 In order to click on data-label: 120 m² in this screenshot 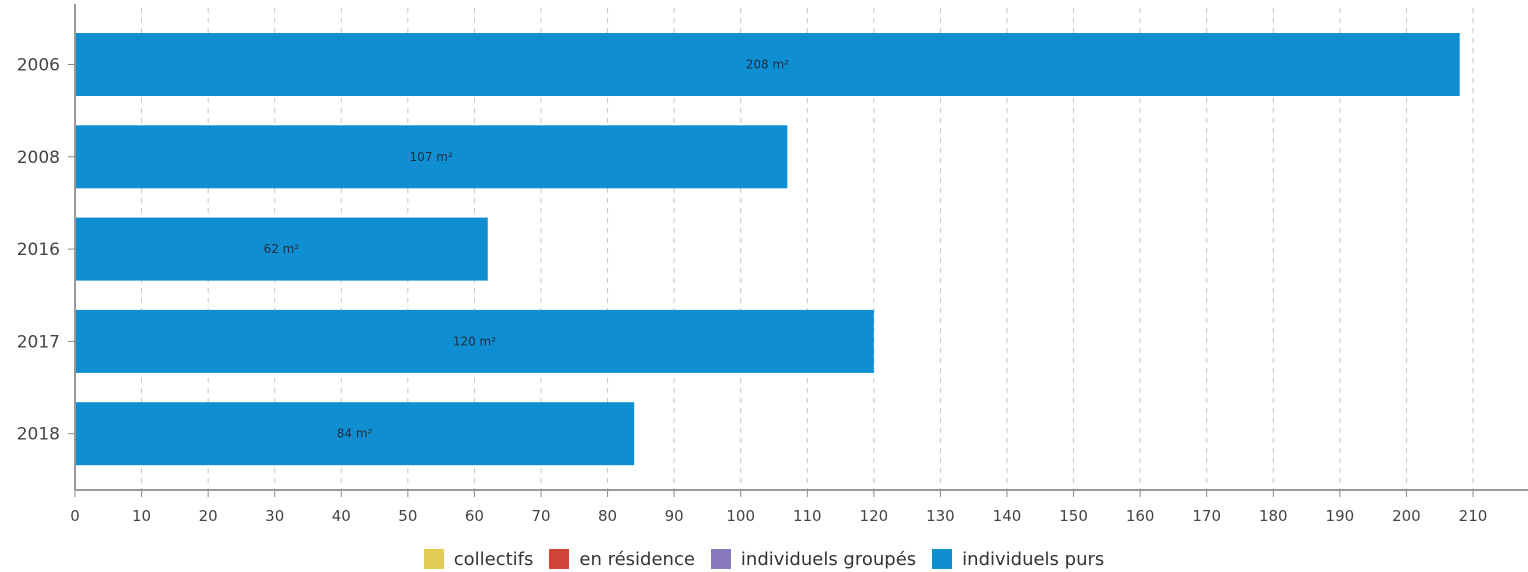, I will do `click(474, 341)`.